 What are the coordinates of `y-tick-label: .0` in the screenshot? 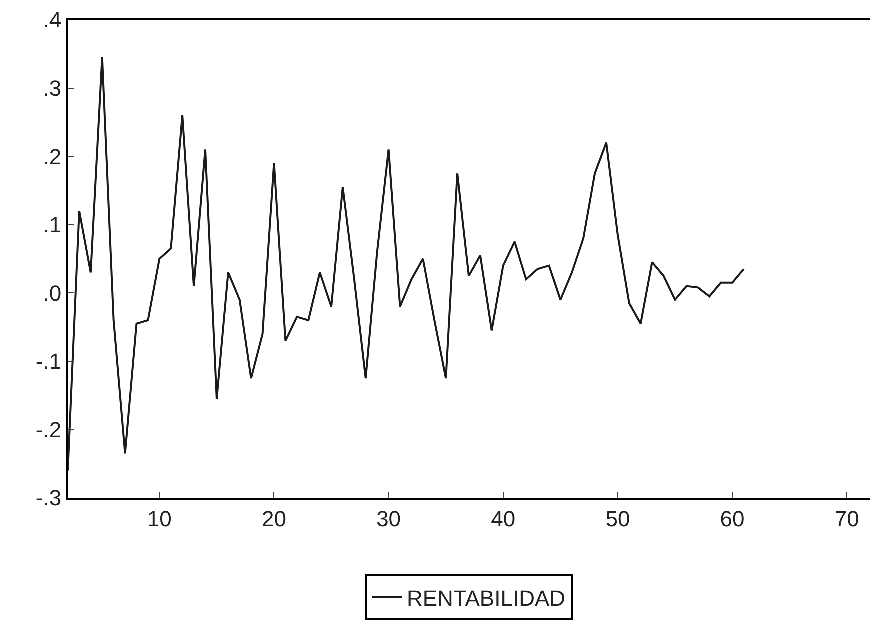 It's located at (52, 293).